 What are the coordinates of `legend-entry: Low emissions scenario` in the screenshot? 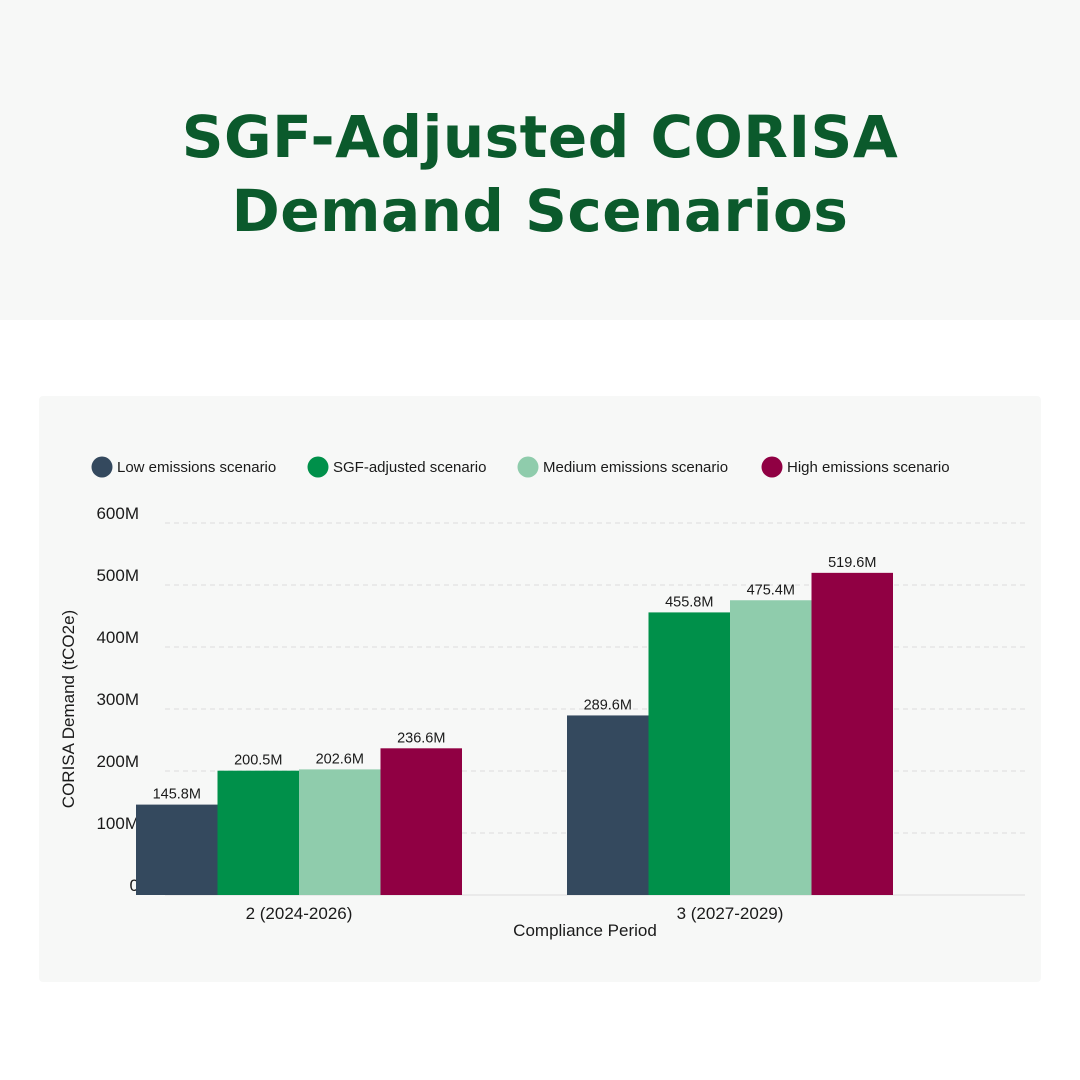 It's located at (196, 467).